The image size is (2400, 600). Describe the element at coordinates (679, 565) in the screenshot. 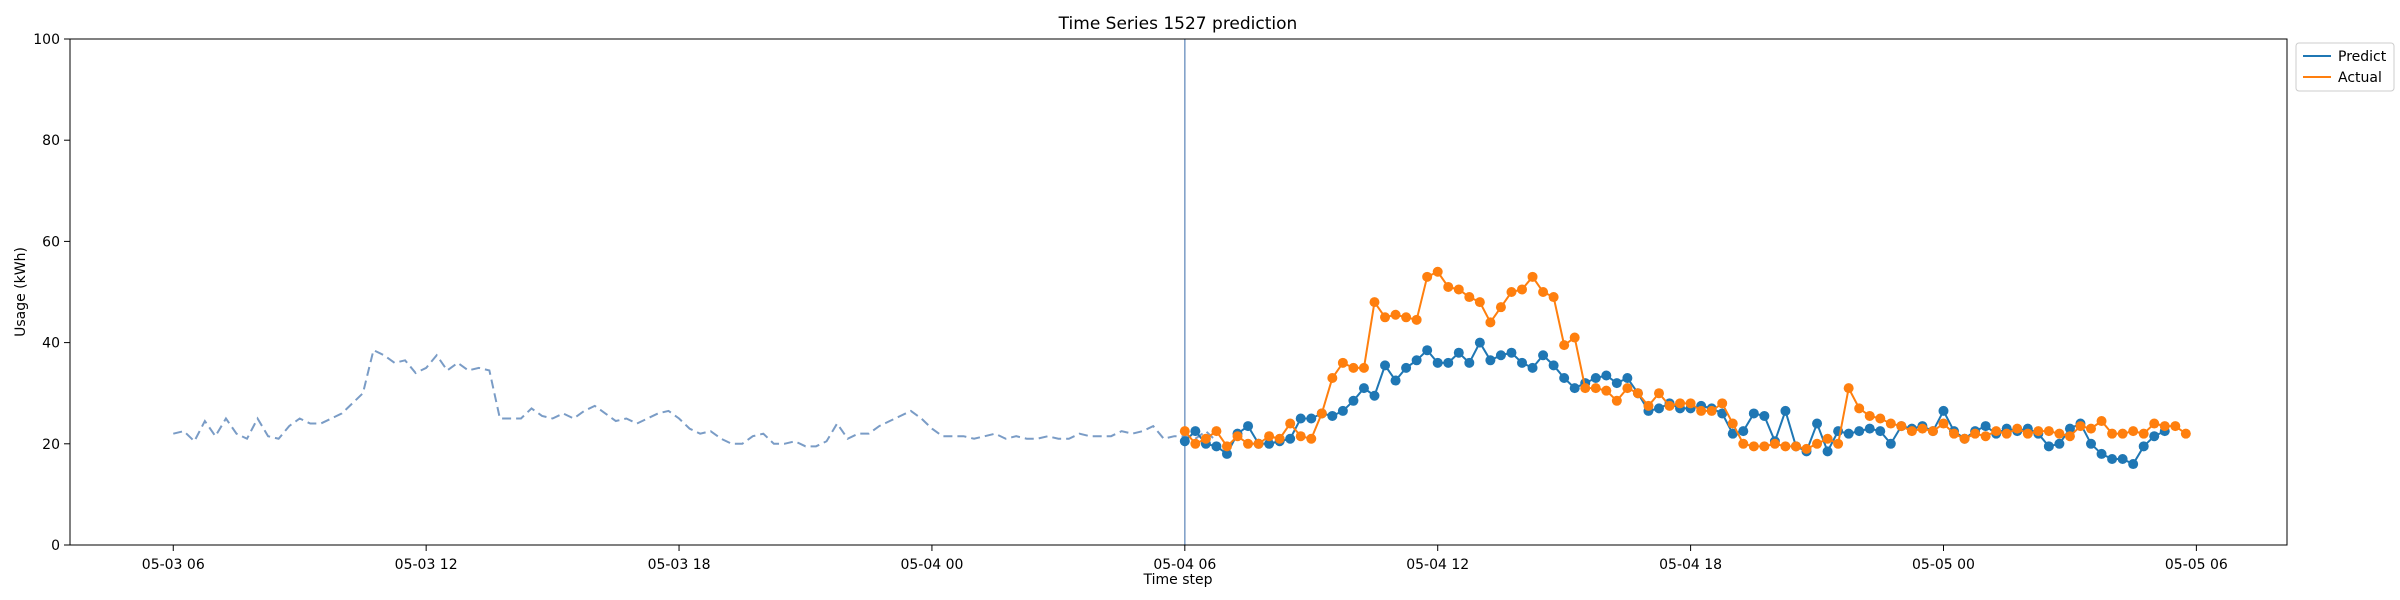

I see `x-tick-label: 05-03 18` at that location.